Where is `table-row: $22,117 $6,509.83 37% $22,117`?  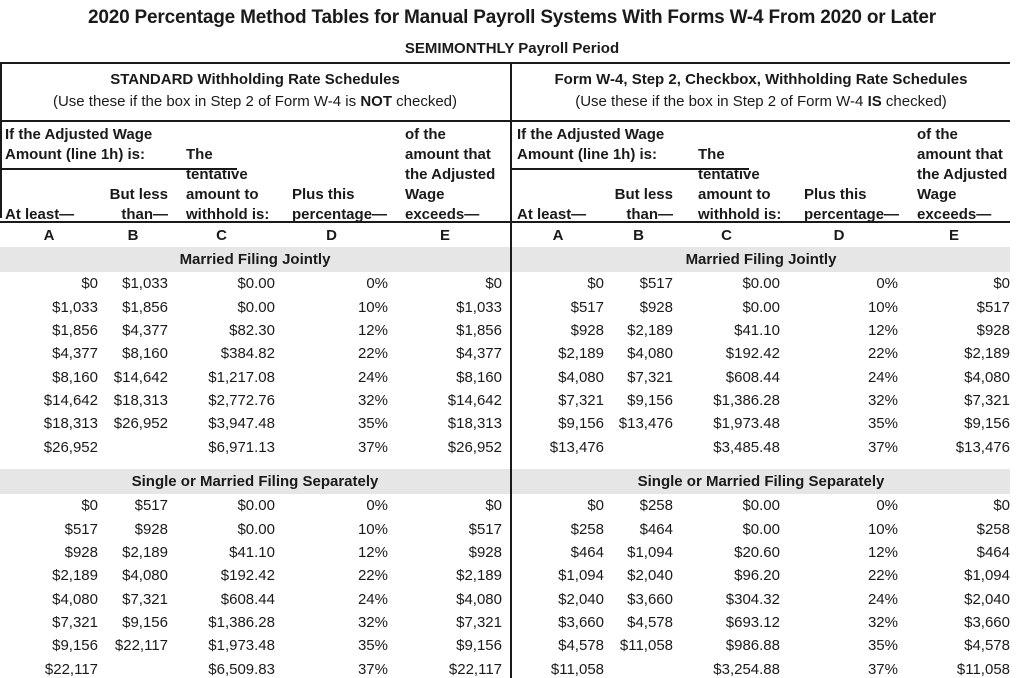 table-row: $22,117 $6,509.83 37% $22,117 is located at coordinates (255, 668).